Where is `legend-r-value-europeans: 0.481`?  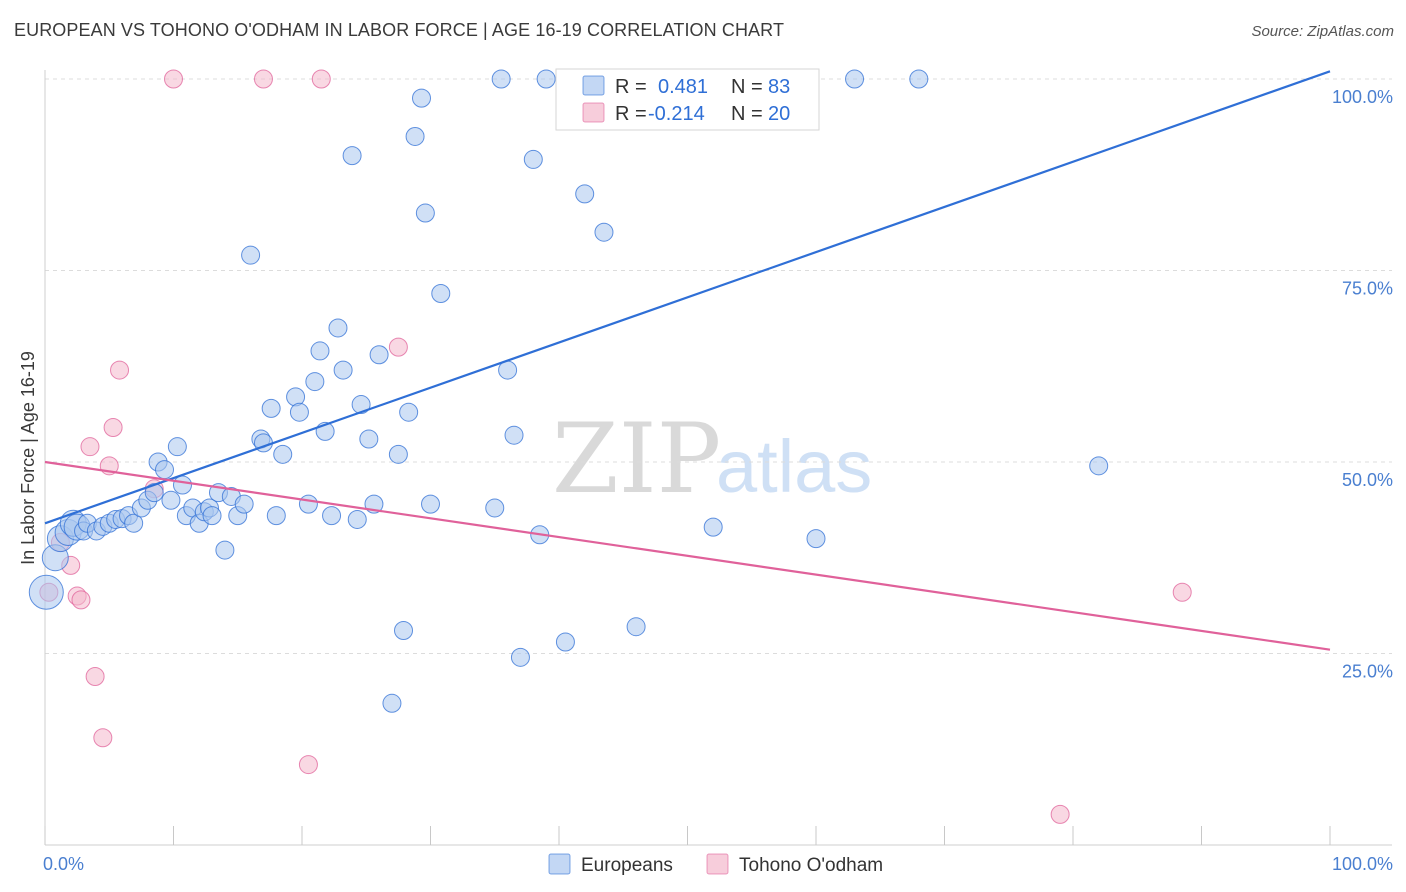
legend-r-value-europeans: 0.481 is located at coordinates (683, 87).